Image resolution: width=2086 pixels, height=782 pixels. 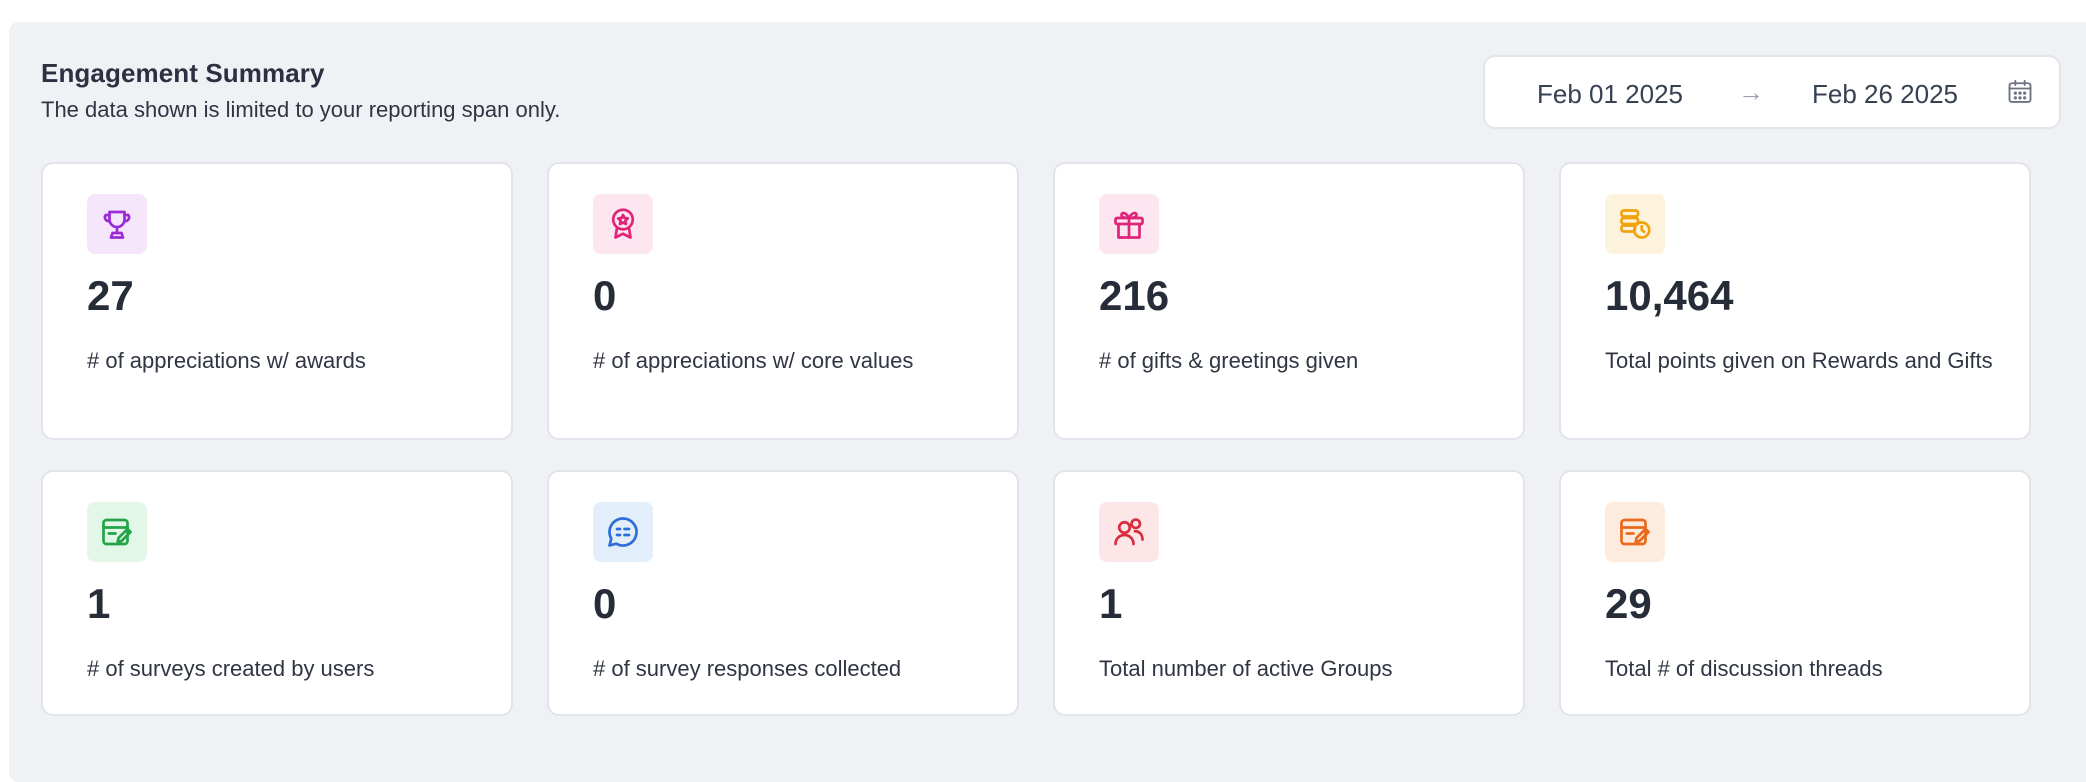 What do you see at coordinates (1628, 603) in the screenshot?
I see `stat-value: 29` at bounding box center [1628, 603].